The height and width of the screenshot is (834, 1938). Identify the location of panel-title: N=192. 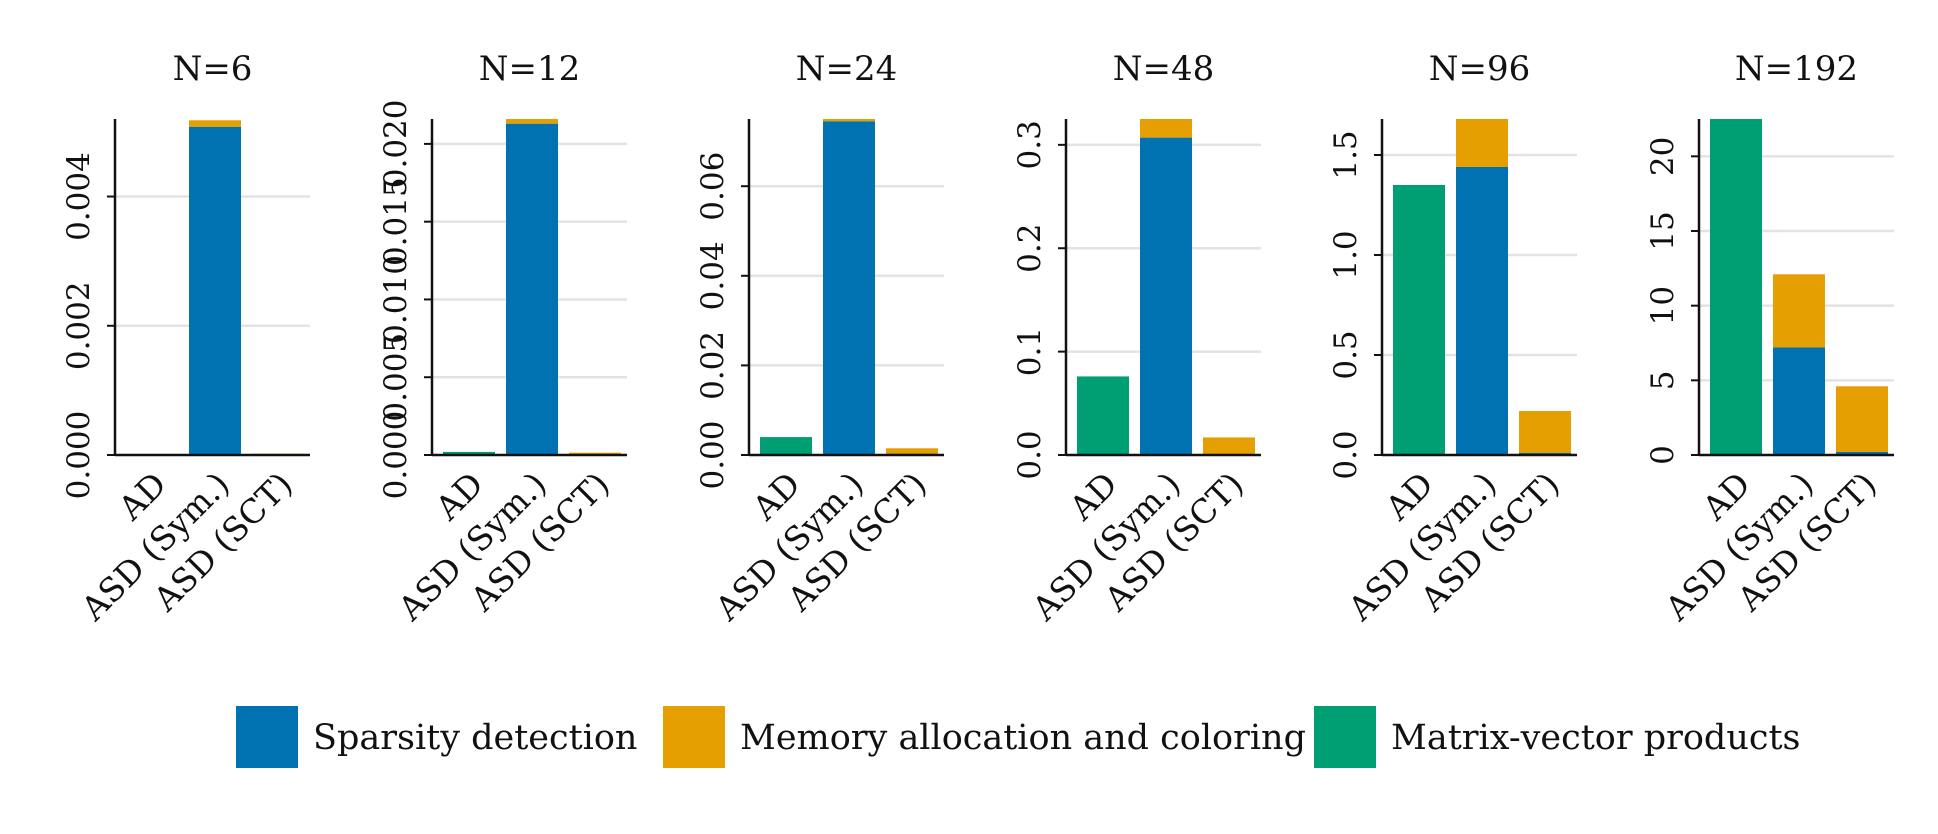
(1796, 69).